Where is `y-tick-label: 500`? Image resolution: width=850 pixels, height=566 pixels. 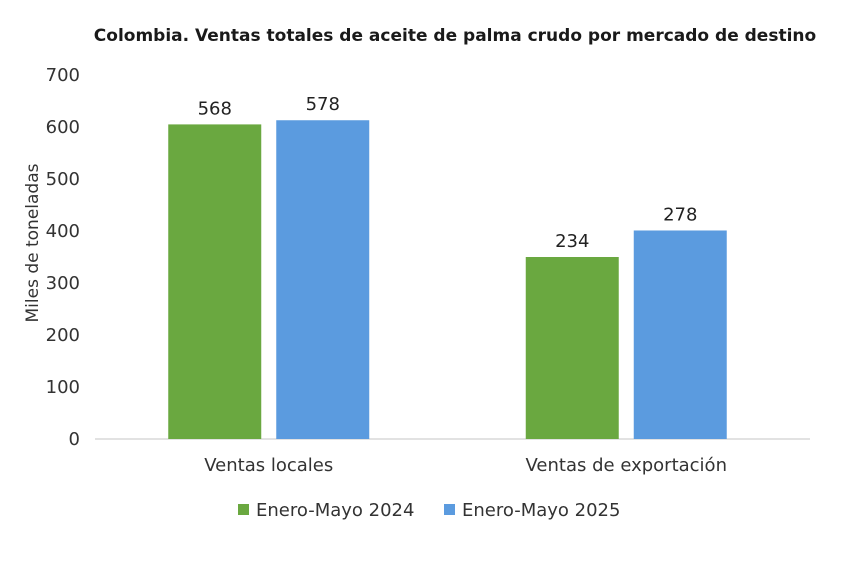 y-tick-label: 500 is located at coordinates (63, 179).